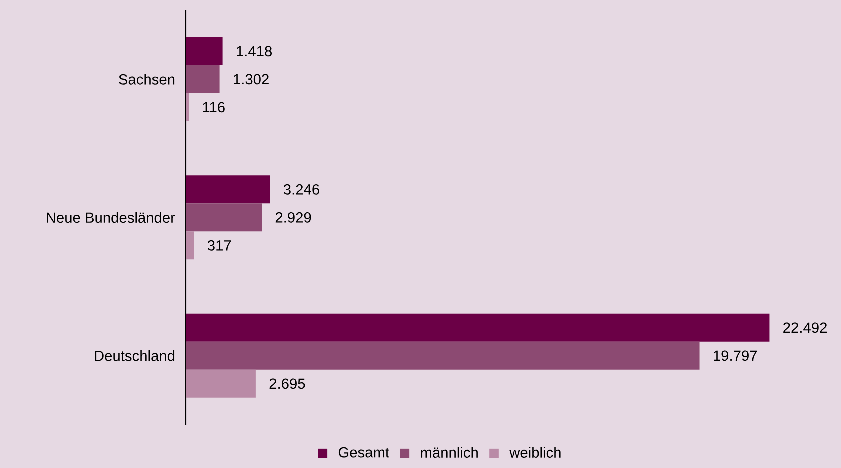 This screenshot has width=841, height=468. What do you see at coordinates (805, 328) in the screenshot?
I see `data-label: 22.492` at bounding box center [805, 328].